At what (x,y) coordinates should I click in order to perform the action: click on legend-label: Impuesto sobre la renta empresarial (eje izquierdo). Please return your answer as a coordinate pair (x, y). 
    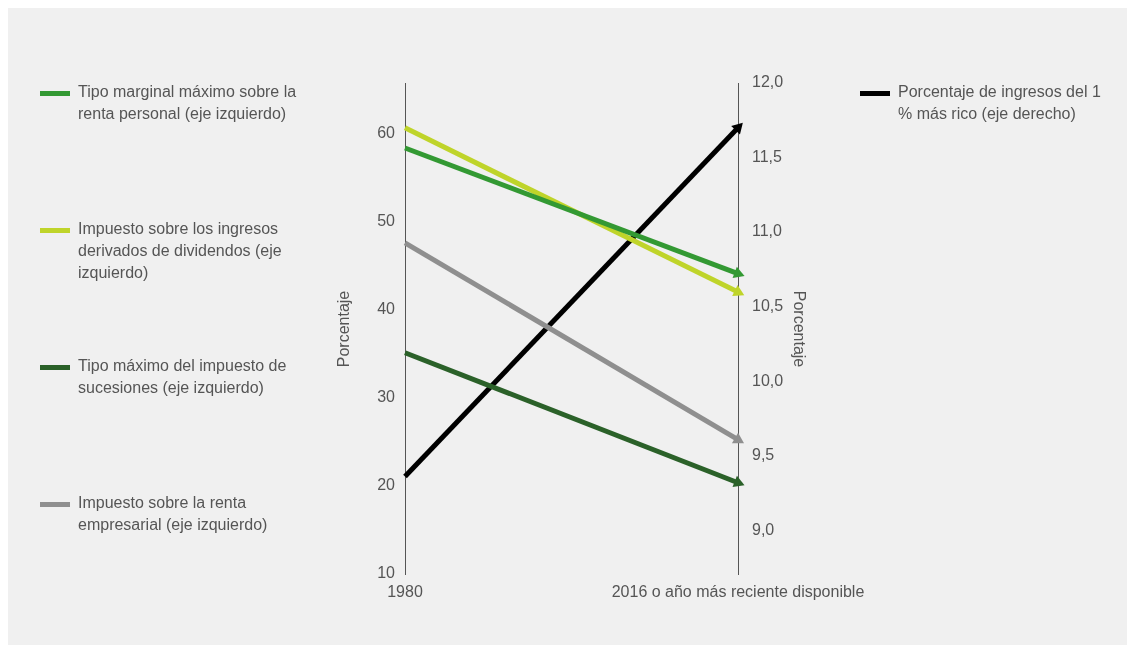
    Looking at the image, I should click on (173, 514).